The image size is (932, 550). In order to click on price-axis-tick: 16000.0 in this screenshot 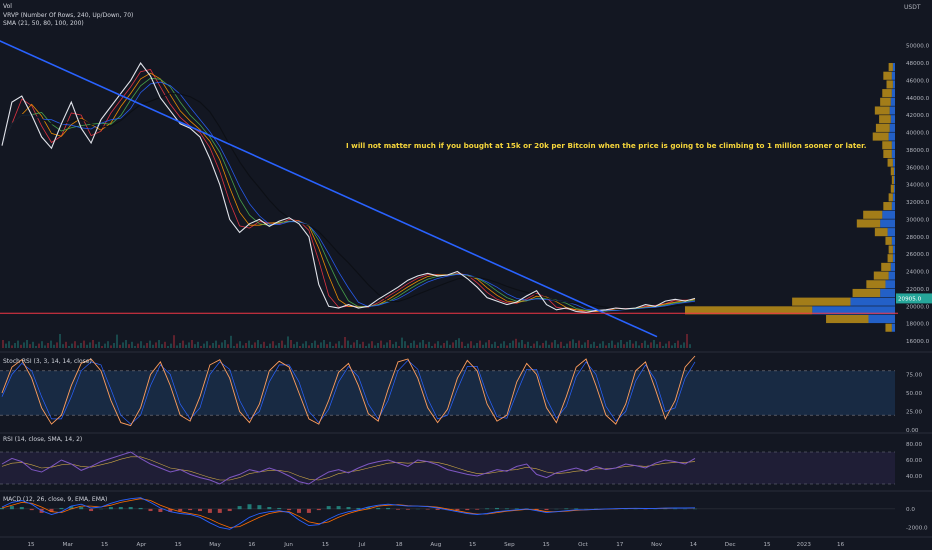, I will do `click(918, 342)`.